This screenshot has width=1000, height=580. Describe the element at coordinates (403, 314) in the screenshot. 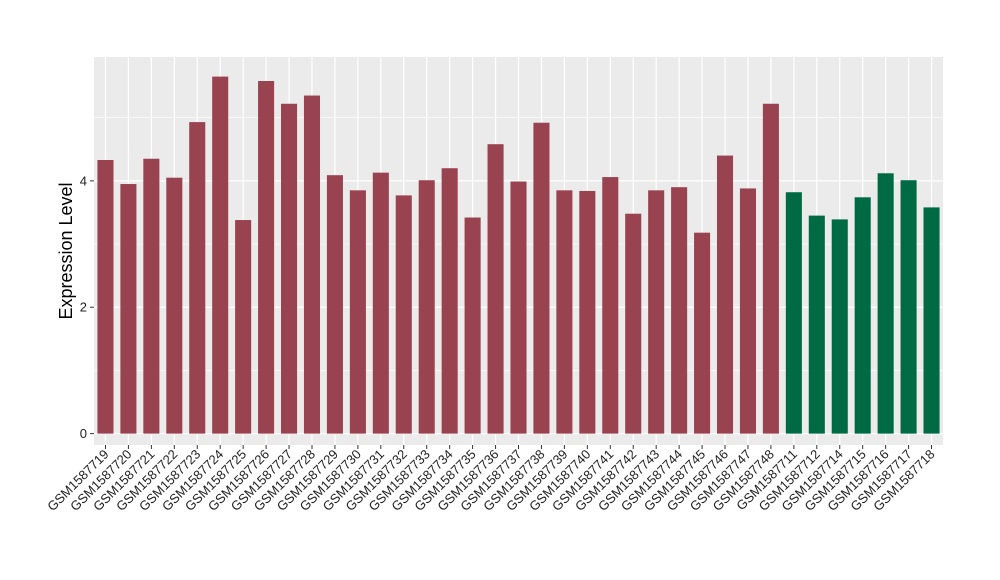

I see `bar-GSM1587732` at that location.